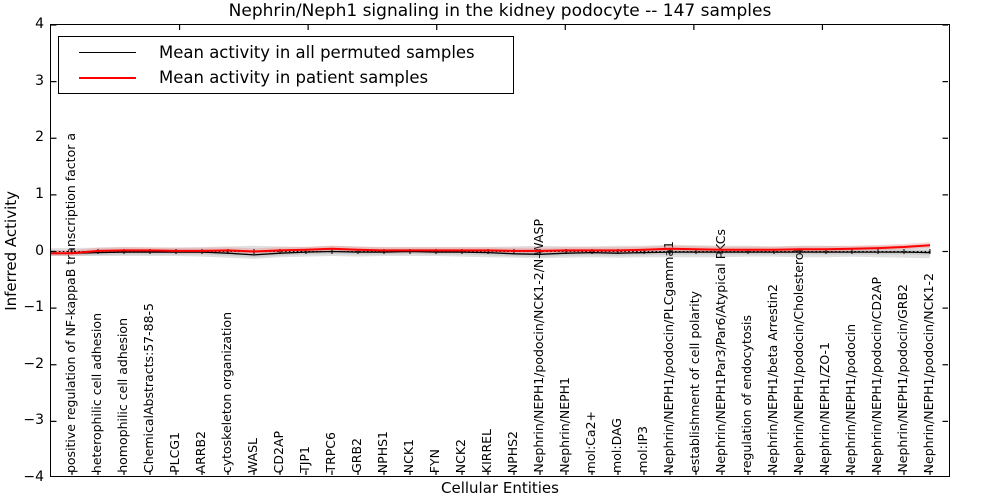  I want to click on y-tick-label: −4, so click(33, 477).